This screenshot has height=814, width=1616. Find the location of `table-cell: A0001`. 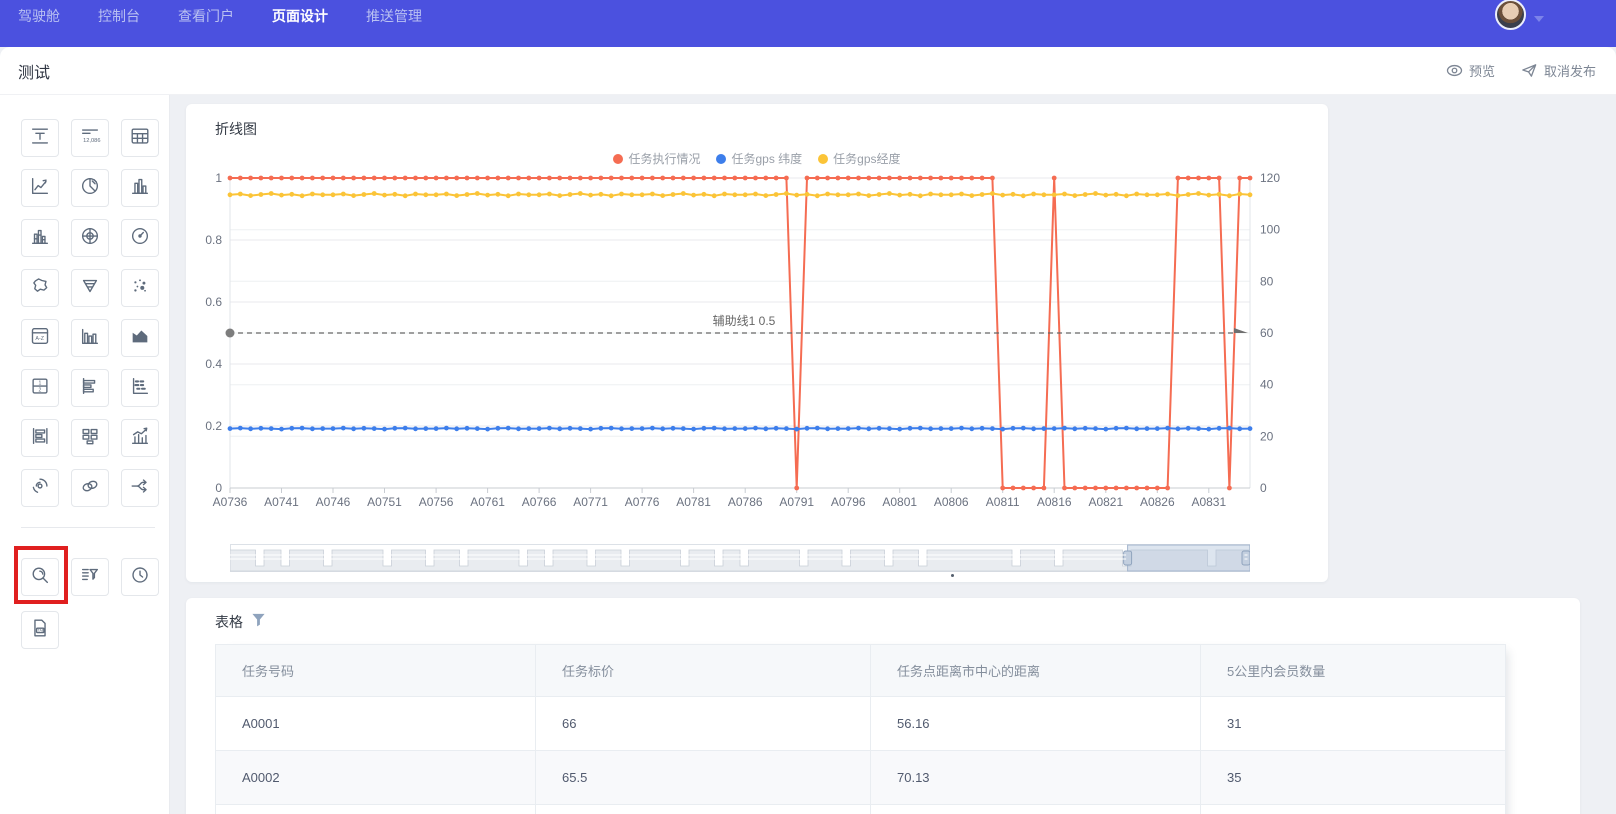

table-cell: A0001 is located at coordinates (375, 723).